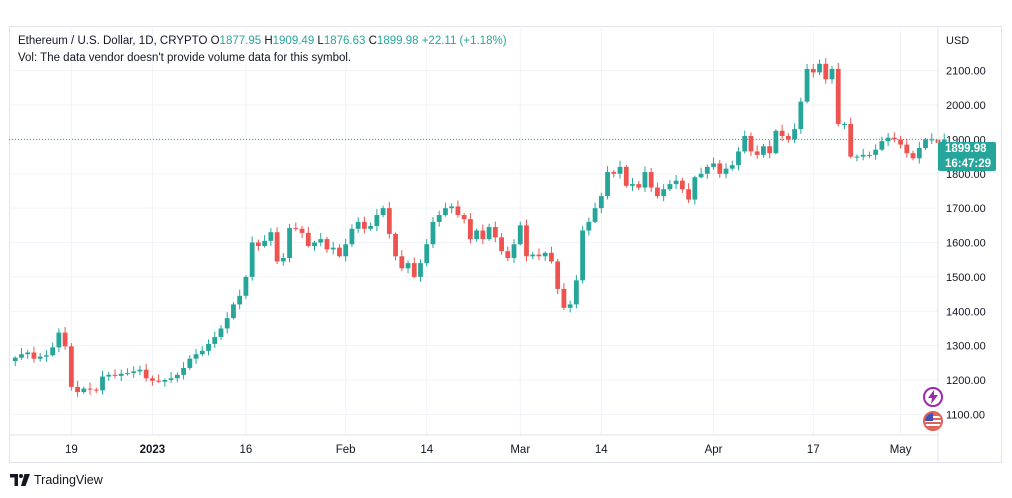  Describe the element at coordinates (71, 450) in the screenshot. I see `x-tick-label: 19` at that location.